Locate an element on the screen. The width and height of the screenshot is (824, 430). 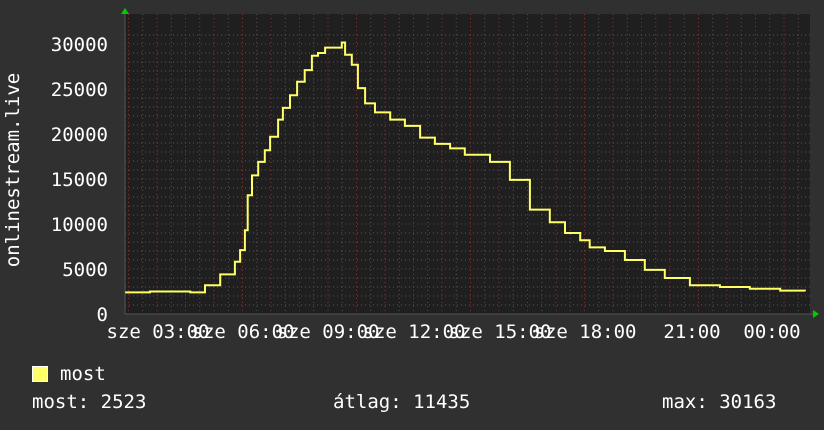
legend-label: most is located at coordinates (83, 374).